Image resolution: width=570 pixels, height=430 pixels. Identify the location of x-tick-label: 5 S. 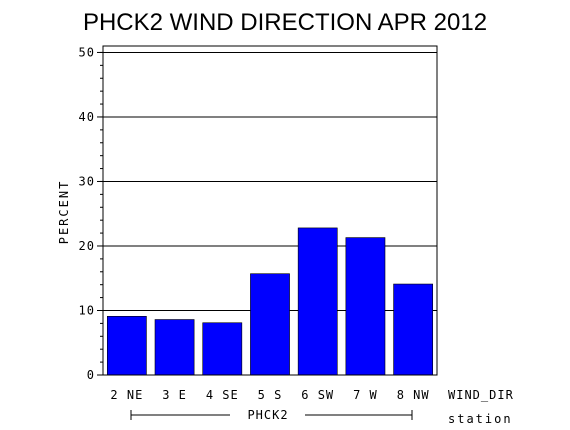
(270, 395).